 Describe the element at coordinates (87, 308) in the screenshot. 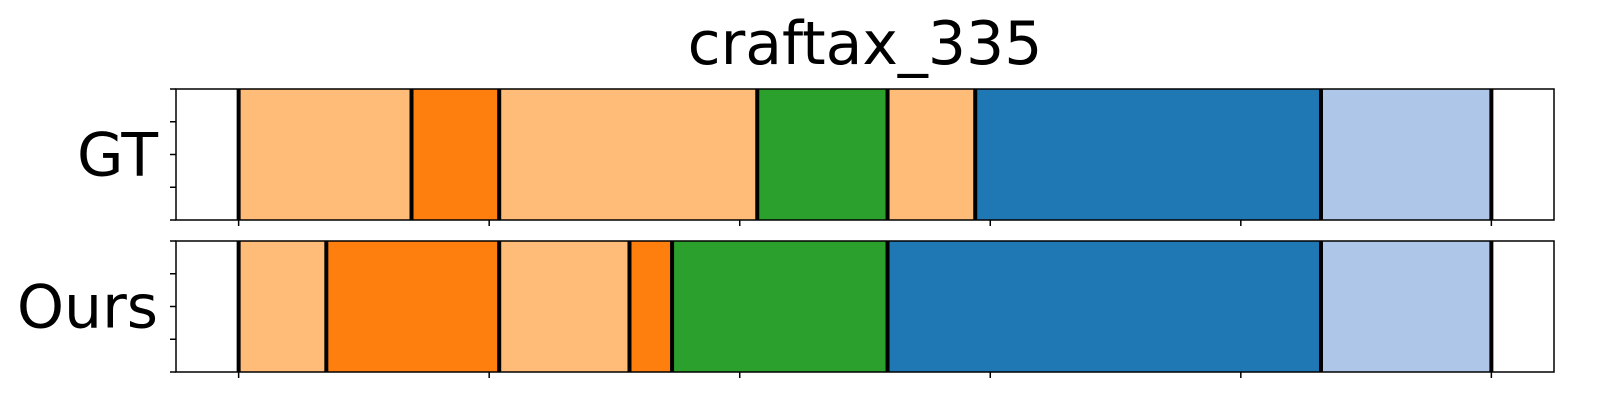

I see `row-label-ours: Ours` at that location.